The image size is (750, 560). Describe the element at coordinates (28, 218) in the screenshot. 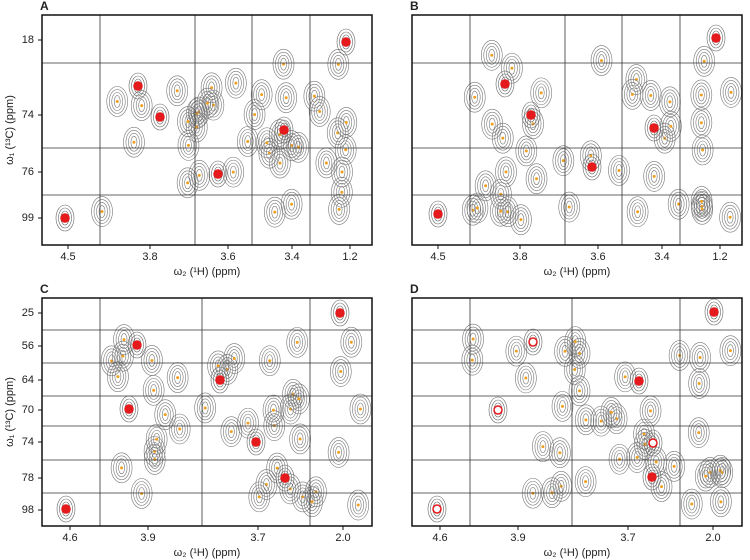

I see `y-tick-label: 99` at that location.